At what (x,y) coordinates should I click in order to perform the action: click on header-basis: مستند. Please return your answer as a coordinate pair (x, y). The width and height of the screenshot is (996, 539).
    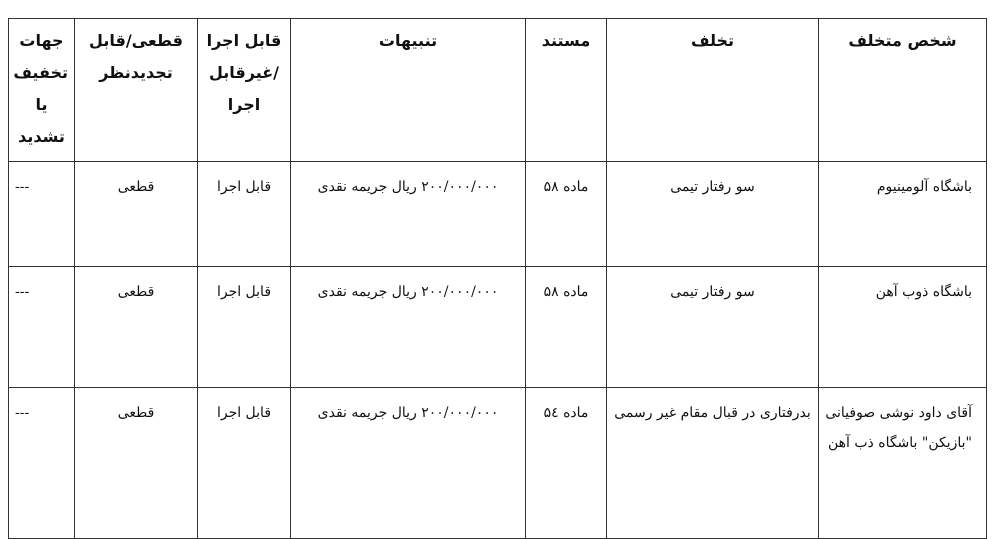
    Looking at the image, I should click on (566, 90).